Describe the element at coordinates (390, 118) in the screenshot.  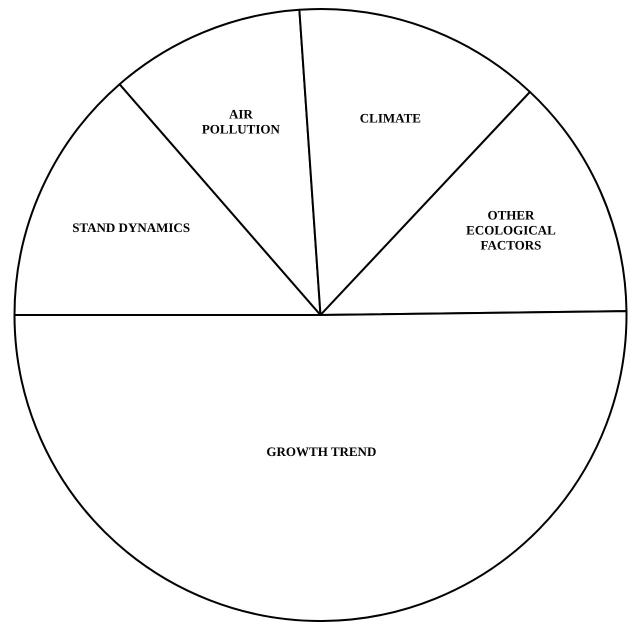
I see `slice-label: CLIMATE` at that location.